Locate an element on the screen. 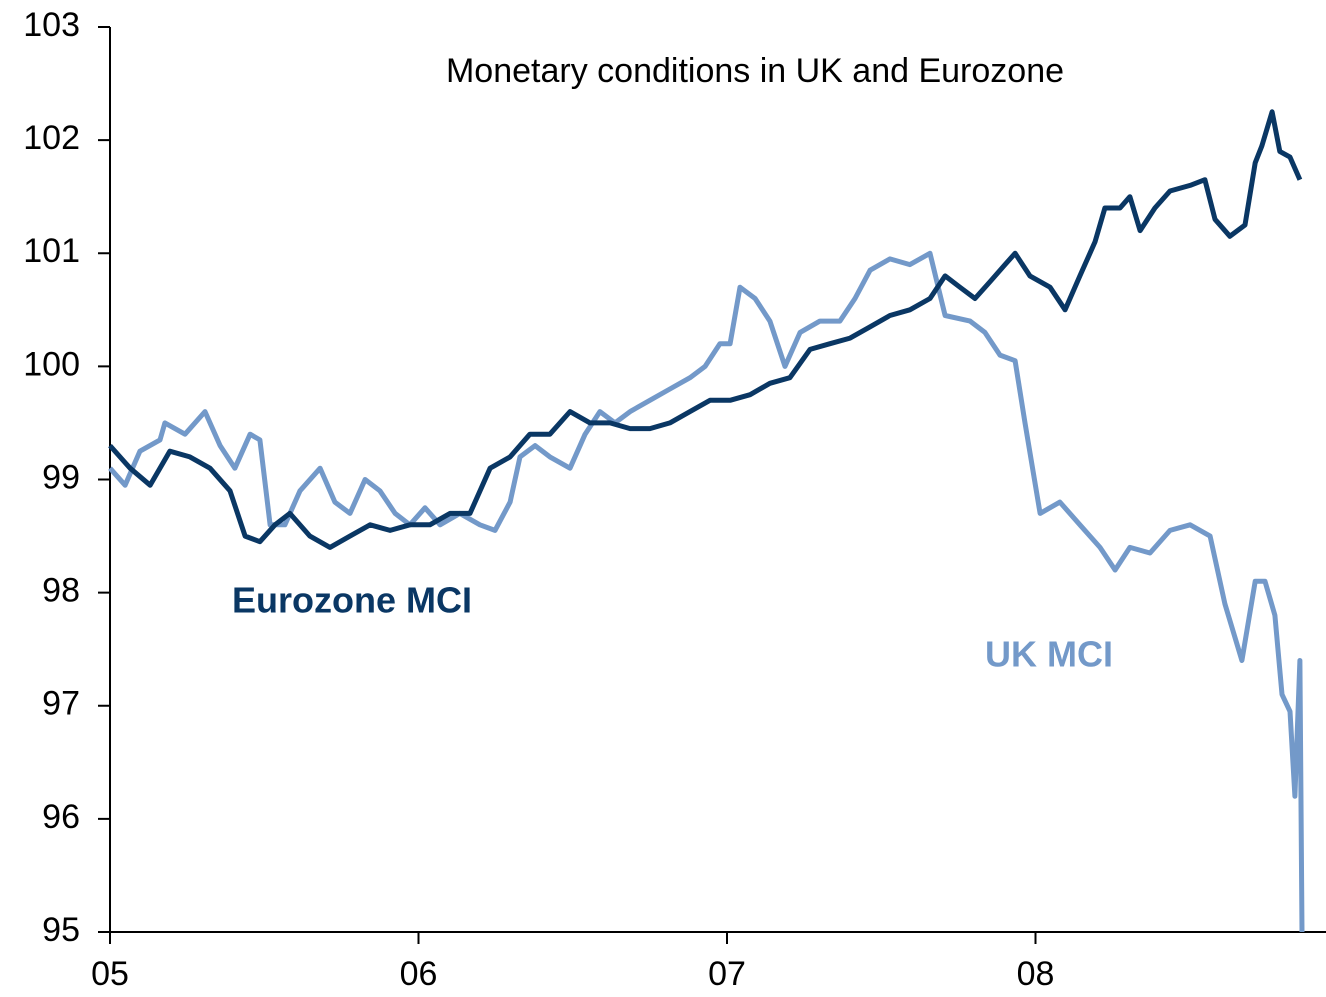  y-tick-label: 102 is located at coordinates (51, 138).